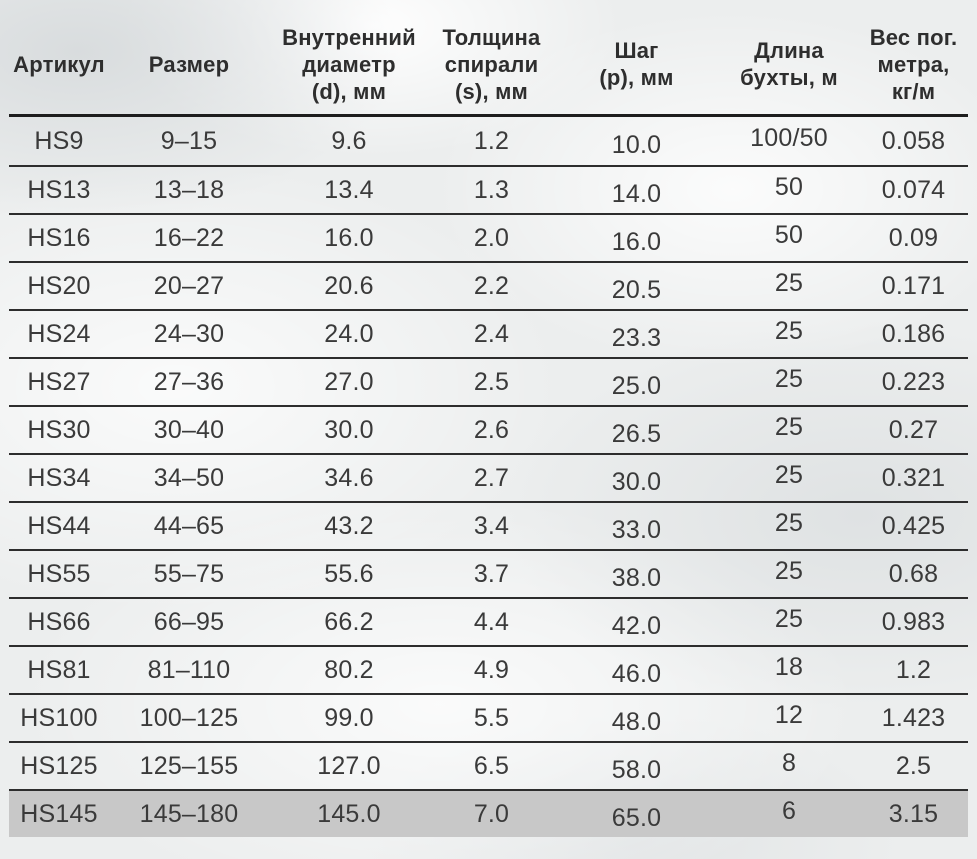 This screenshot has height=859, width=977. What do you see at coordinates (349, 64) in the screenshot?
I see `column-header: Внутренний диаметр (d), мм` at bounding box center [349, 64].